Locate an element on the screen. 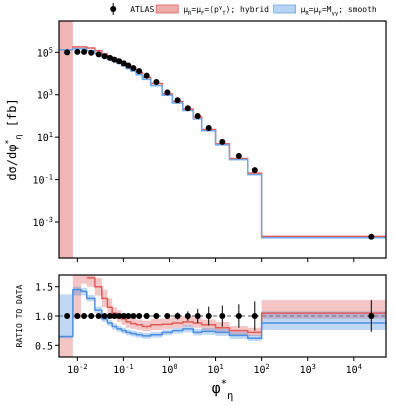 This screenshot has width=398, height=406. x-tick-label: 10$^{1}$ is located at coordinates (215, 369).